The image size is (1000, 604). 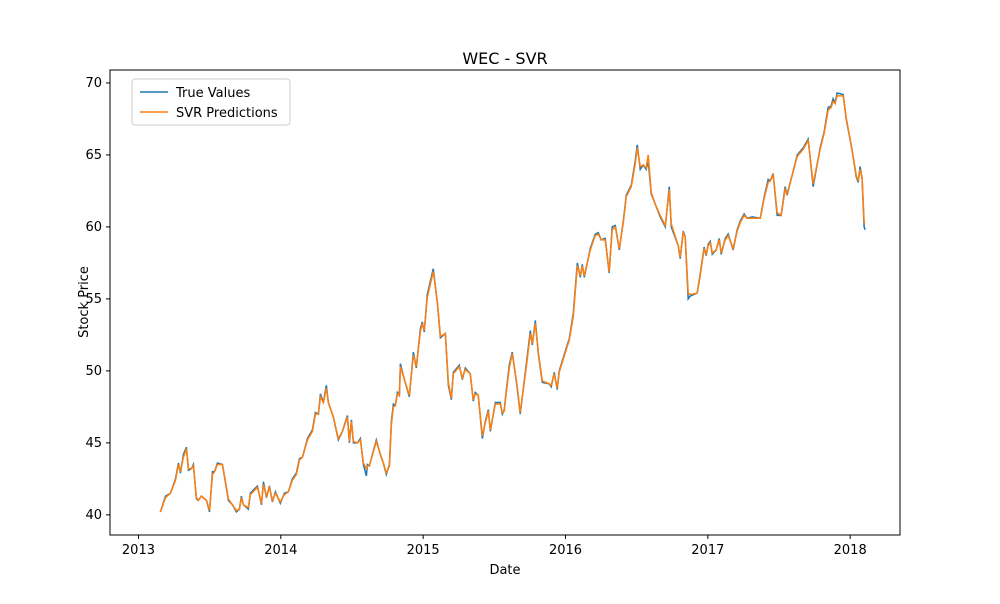 What do you see at coordinates (93, 227) in the screenshot?
I see `y-tick-label: 60` at bounding box center [93, 227].